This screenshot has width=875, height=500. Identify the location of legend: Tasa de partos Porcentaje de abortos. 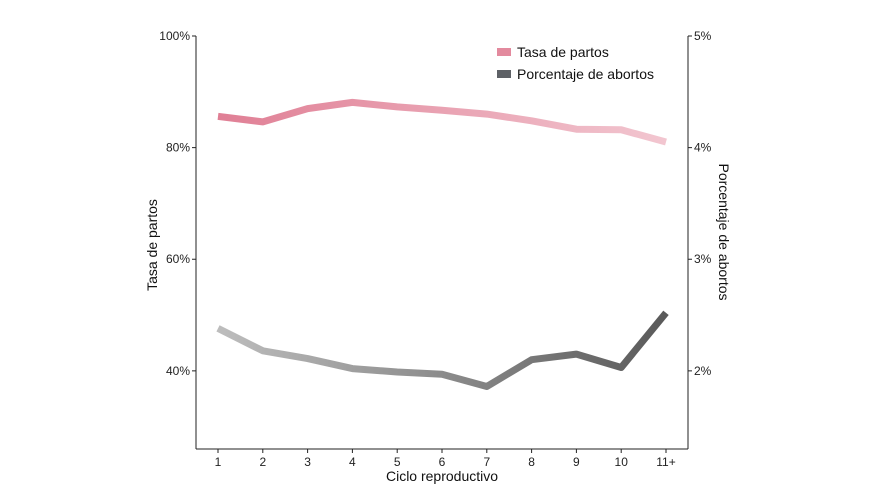
(575, 63).